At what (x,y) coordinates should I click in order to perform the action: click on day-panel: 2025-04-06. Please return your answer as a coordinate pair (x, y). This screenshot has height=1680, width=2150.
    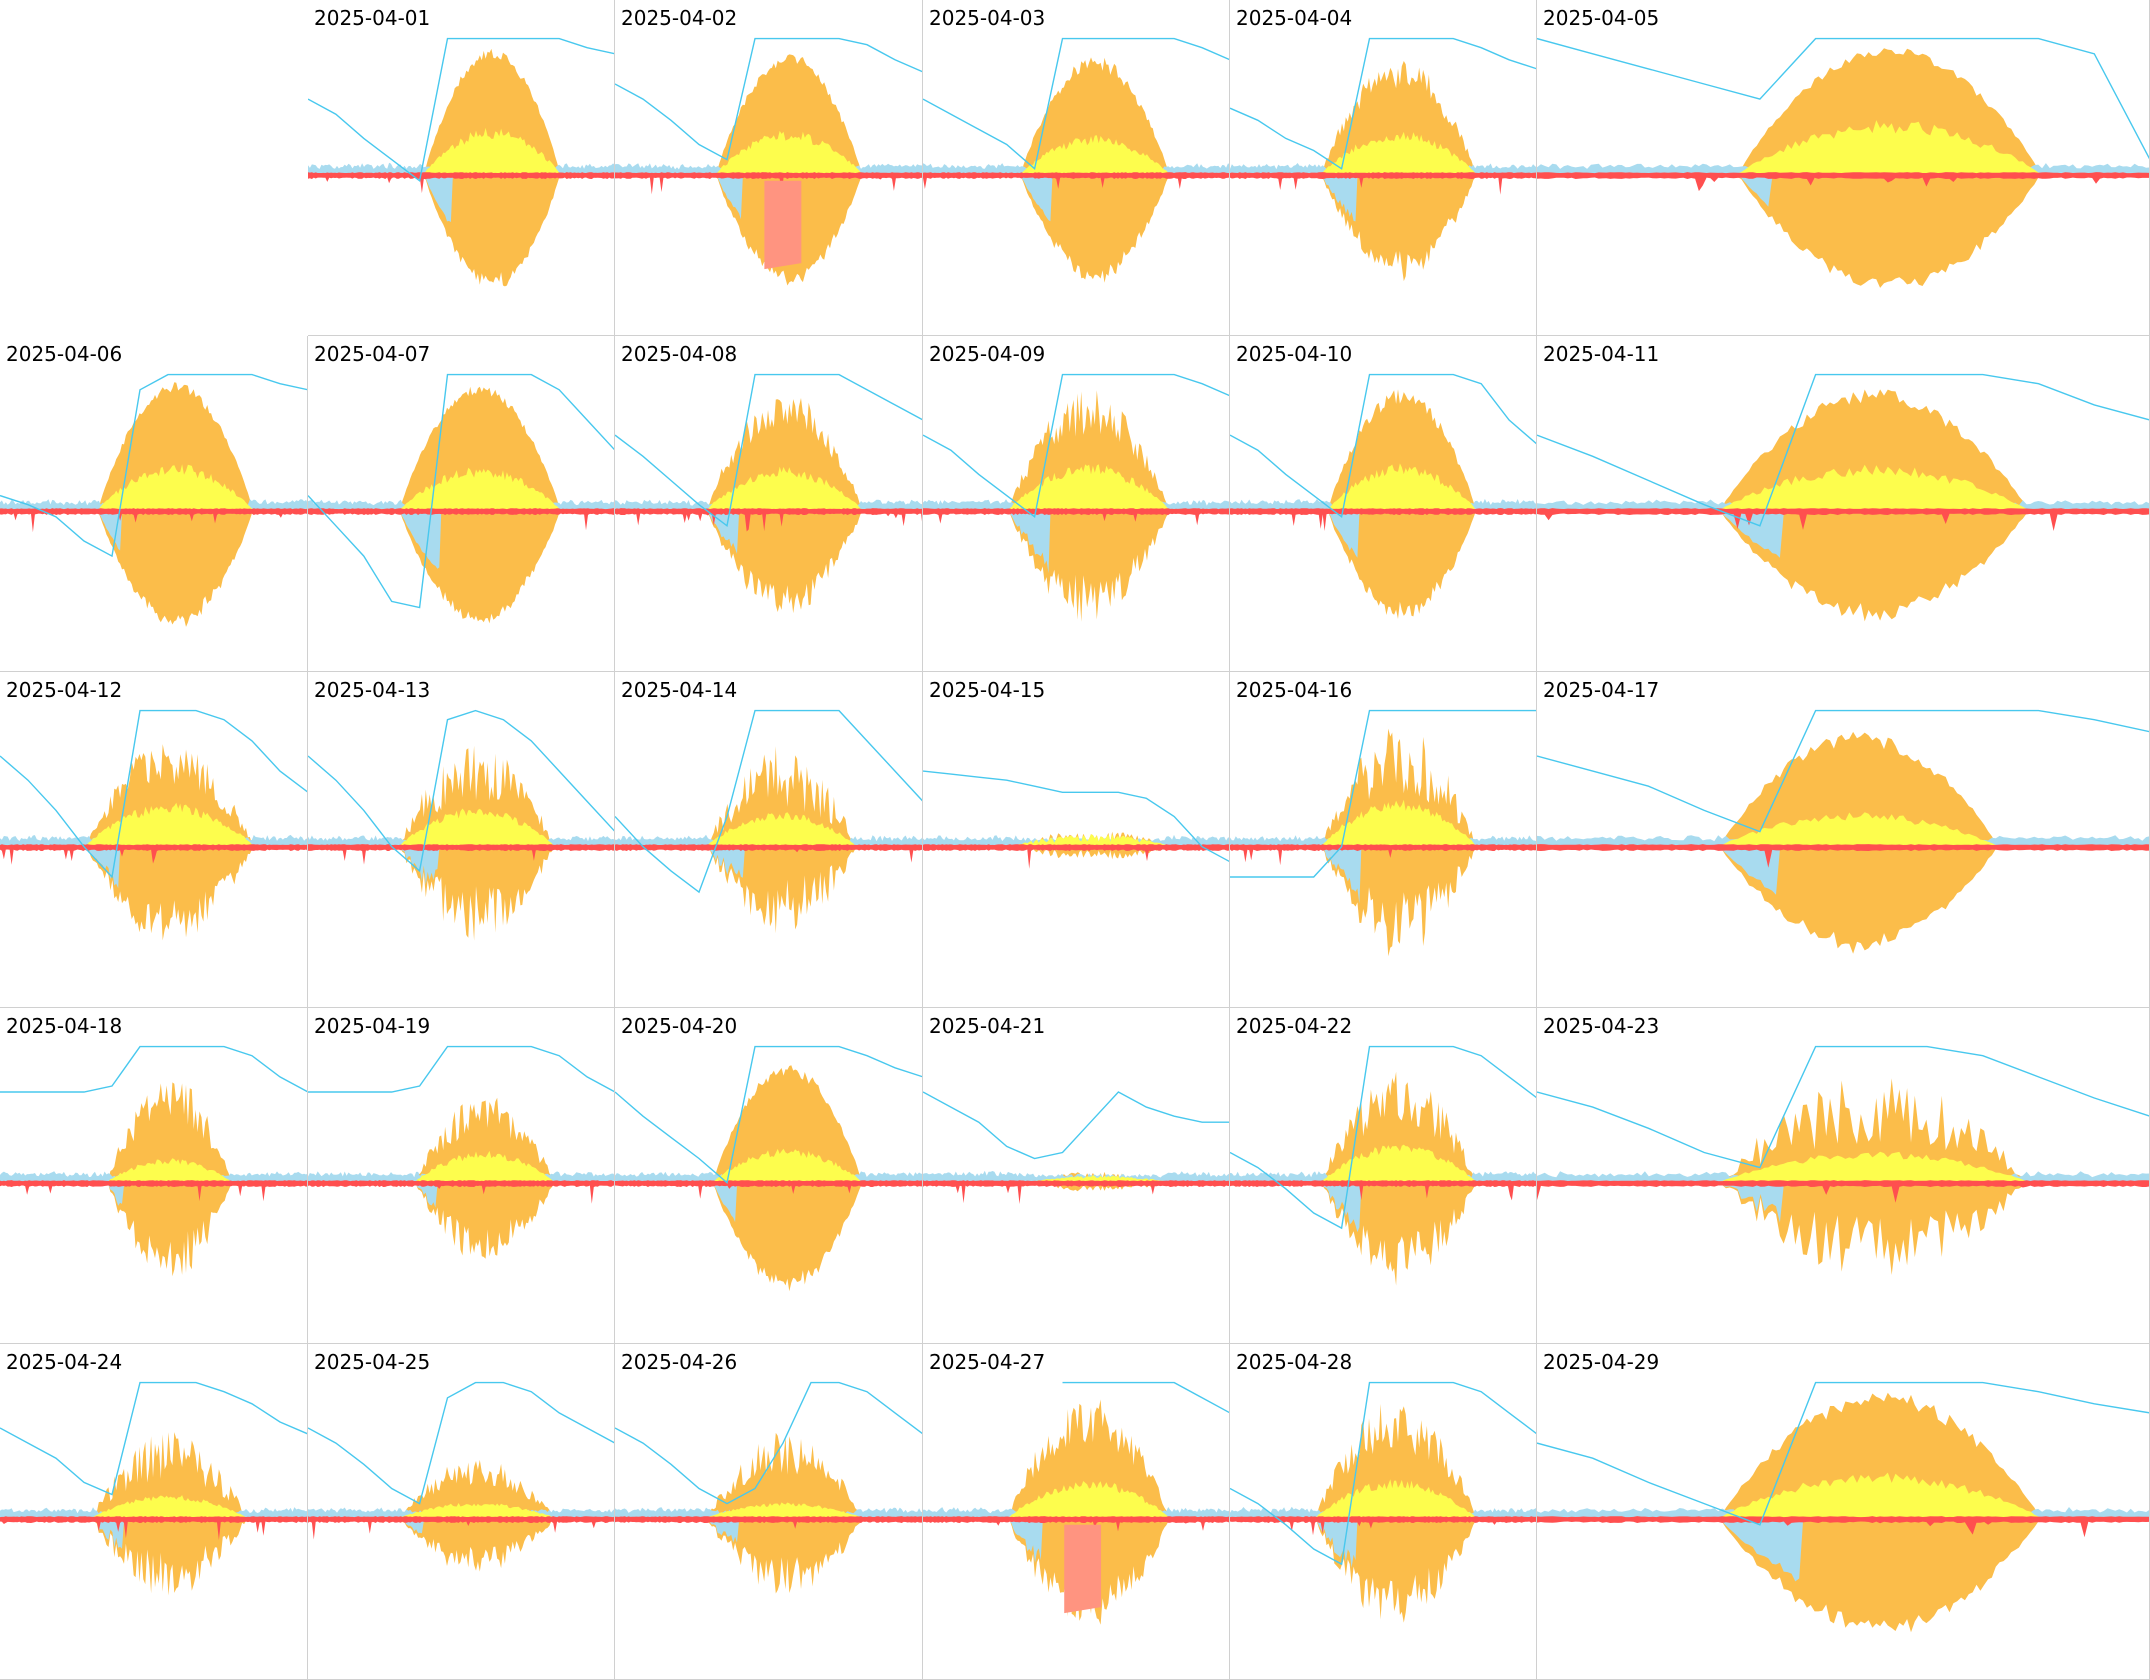
    Looking at the image, I should click on (154, 504).